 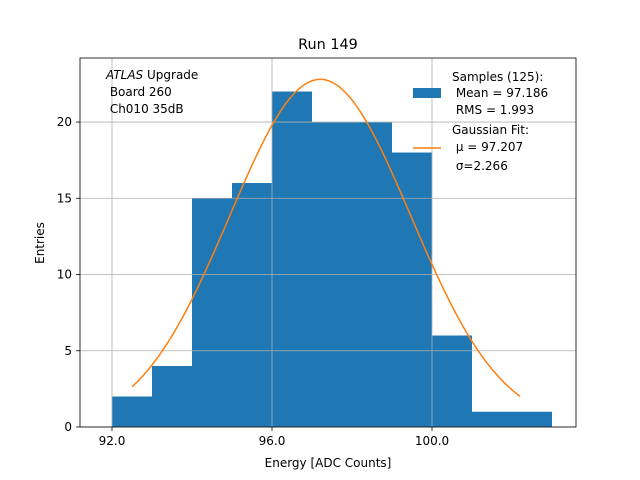 I want to click on legend-samples-swatch, so click(x=427, y=93).